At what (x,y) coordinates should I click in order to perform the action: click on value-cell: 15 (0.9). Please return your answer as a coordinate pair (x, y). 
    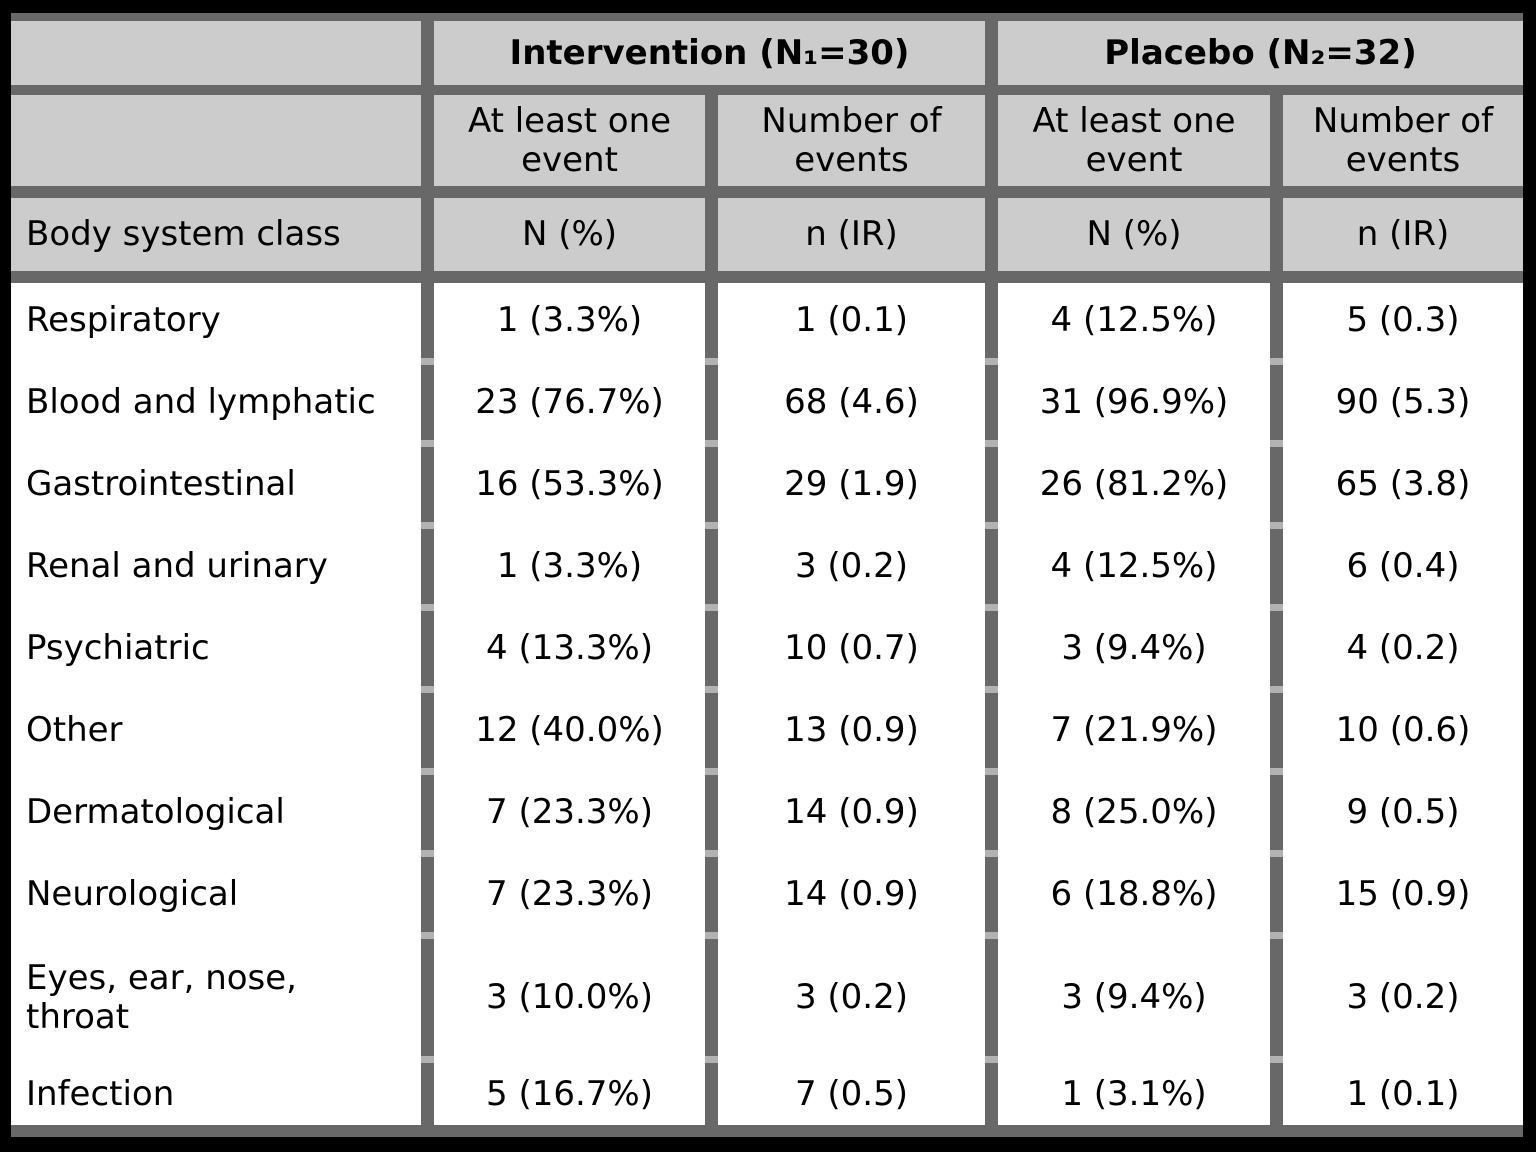
    Looking at the image, I should click on (1403, 894).